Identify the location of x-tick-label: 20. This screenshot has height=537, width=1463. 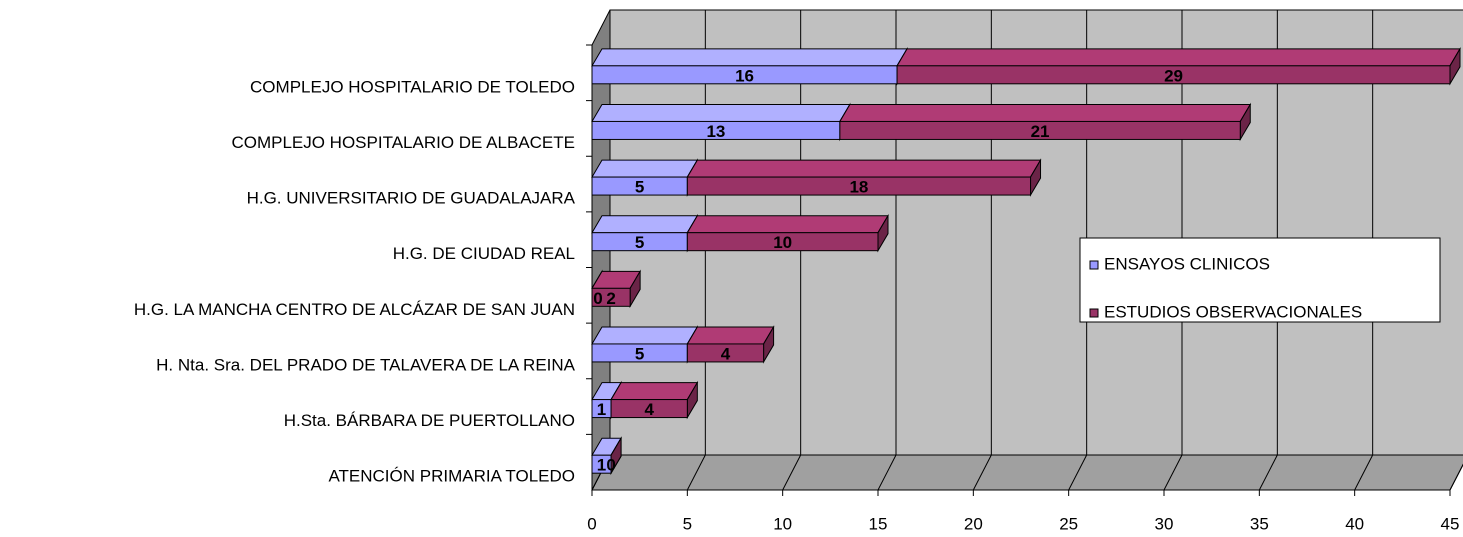
(973, 523).